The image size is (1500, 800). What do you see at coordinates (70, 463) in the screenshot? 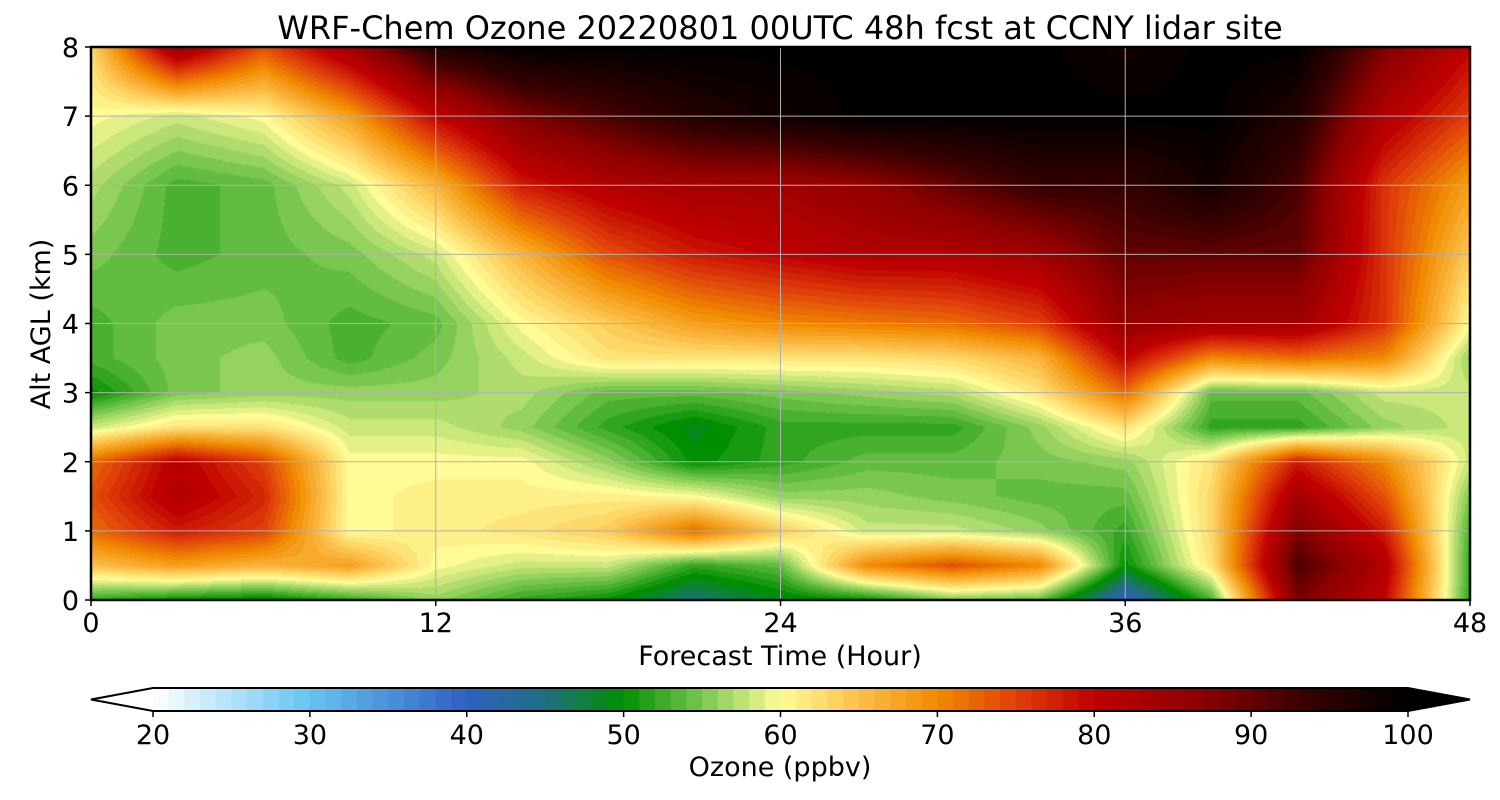
I see `y-tick-label: 2` at bounding box center [70, 463].